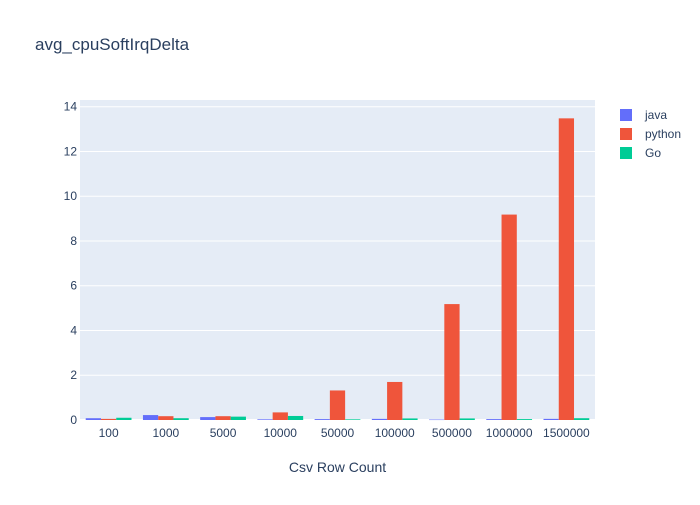  Describe the element at coordinates (509, 433) in the screenshot. I see `x-tick-label: 1000000` at that location.